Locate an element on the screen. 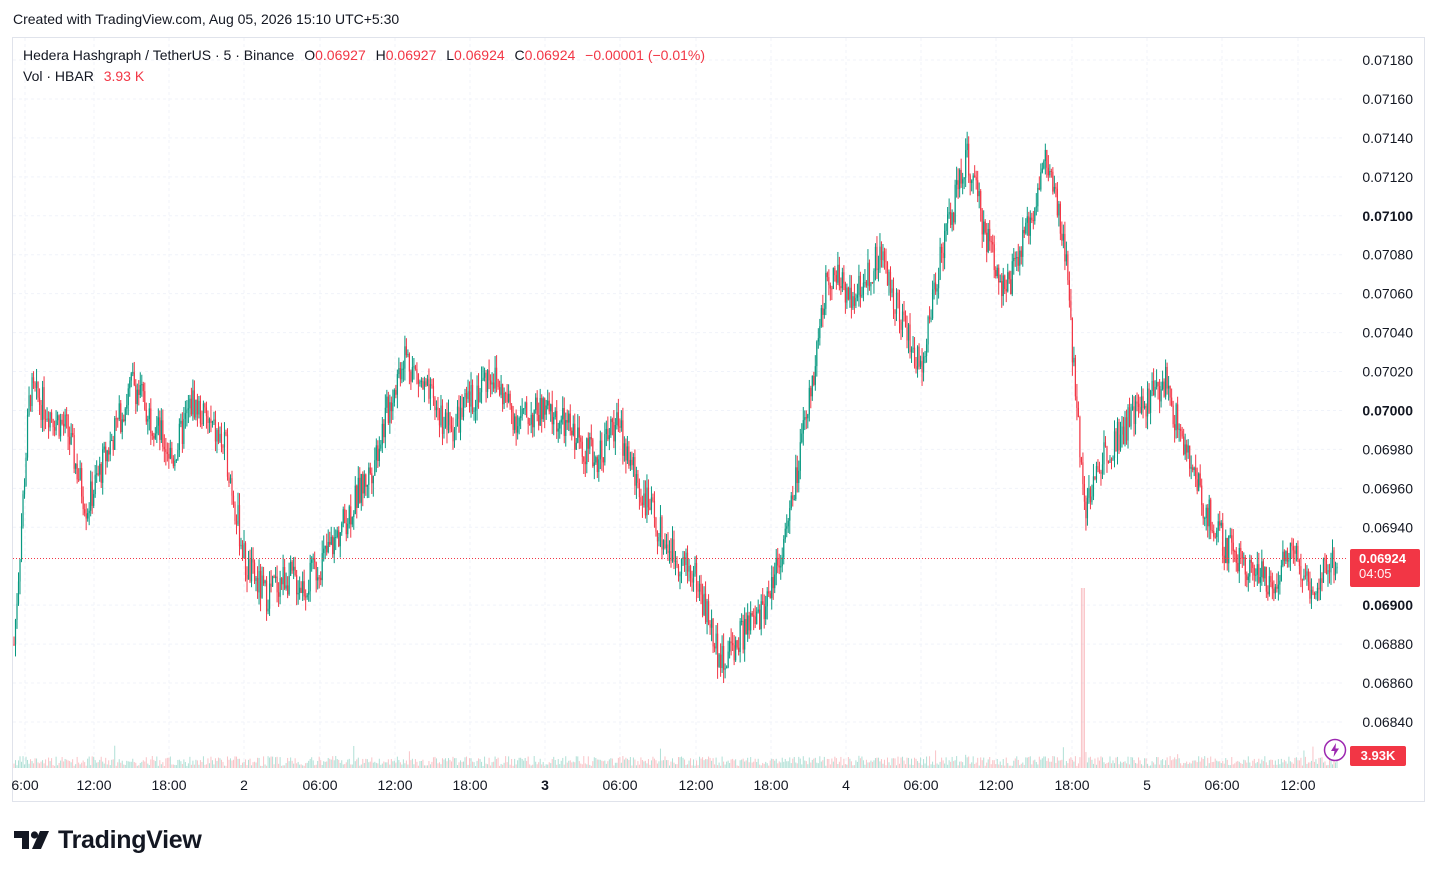 The image size is (1438, 877). lightning-icon is located at coordinates (1335, 750).